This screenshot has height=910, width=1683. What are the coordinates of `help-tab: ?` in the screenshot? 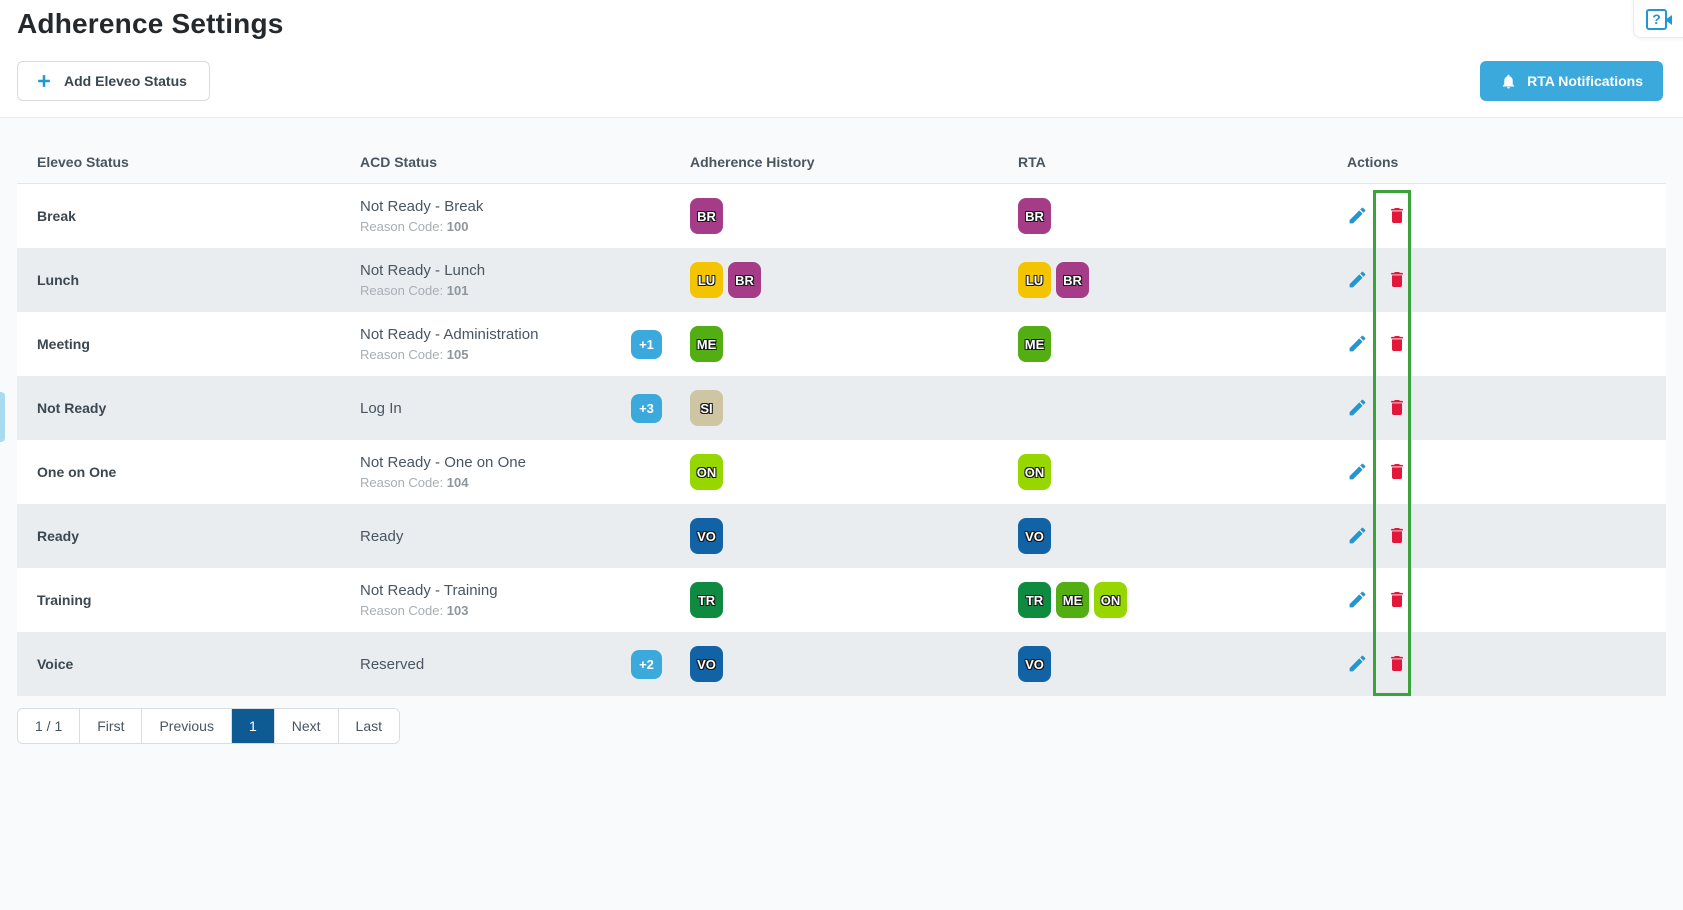 It's located at (1658, 19).